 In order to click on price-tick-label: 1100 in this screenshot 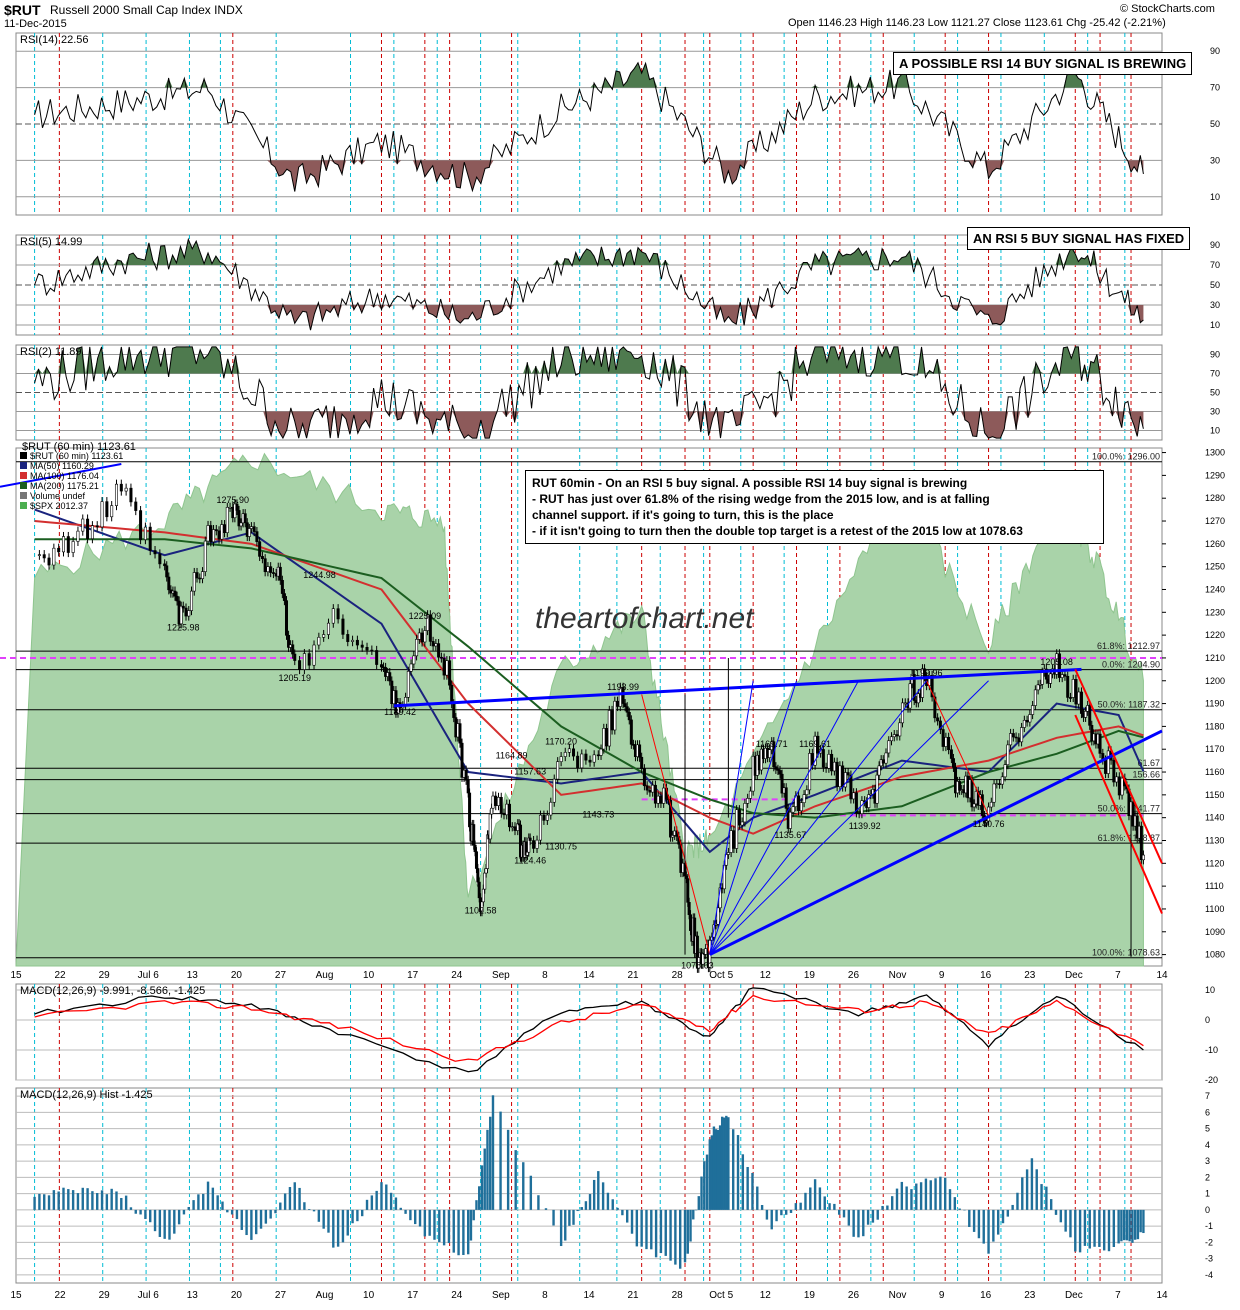, I will do `click(1214, 909)`.